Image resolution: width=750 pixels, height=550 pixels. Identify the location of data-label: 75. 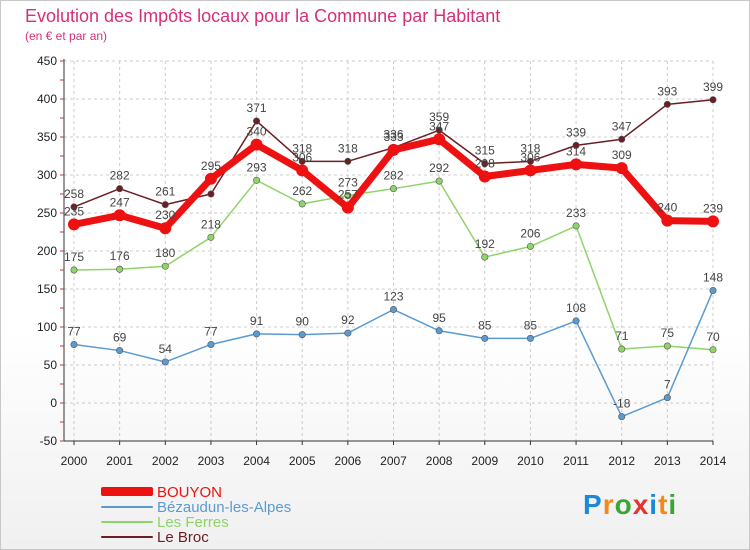
(668, 333).